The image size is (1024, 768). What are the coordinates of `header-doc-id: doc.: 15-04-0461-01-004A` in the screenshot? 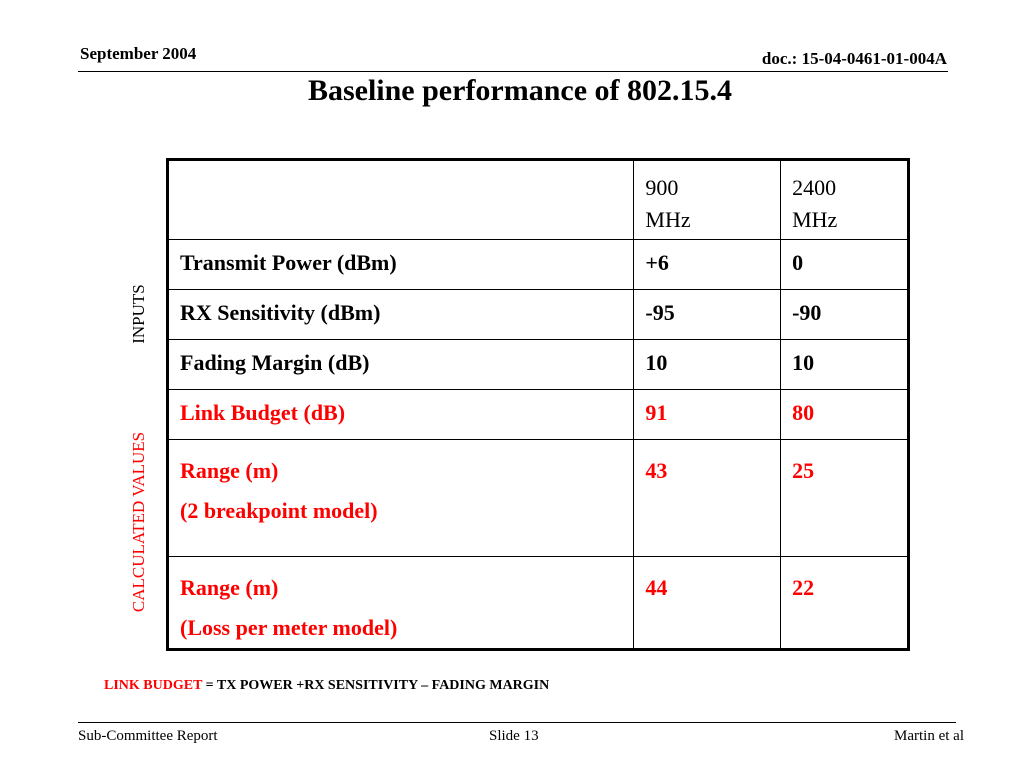 It's located at (854, 58).